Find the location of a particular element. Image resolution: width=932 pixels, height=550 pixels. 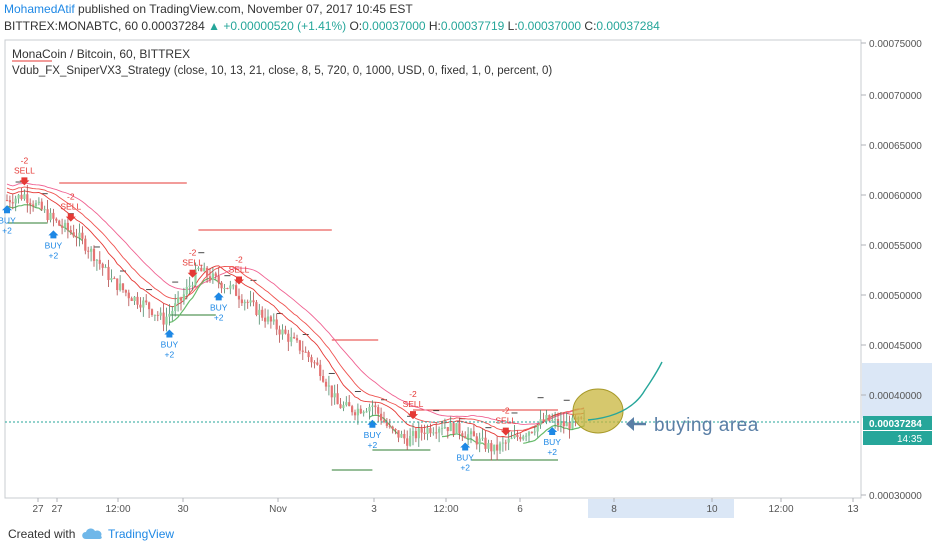

buying-area-label: buying area is located at coordinates (706, 425).